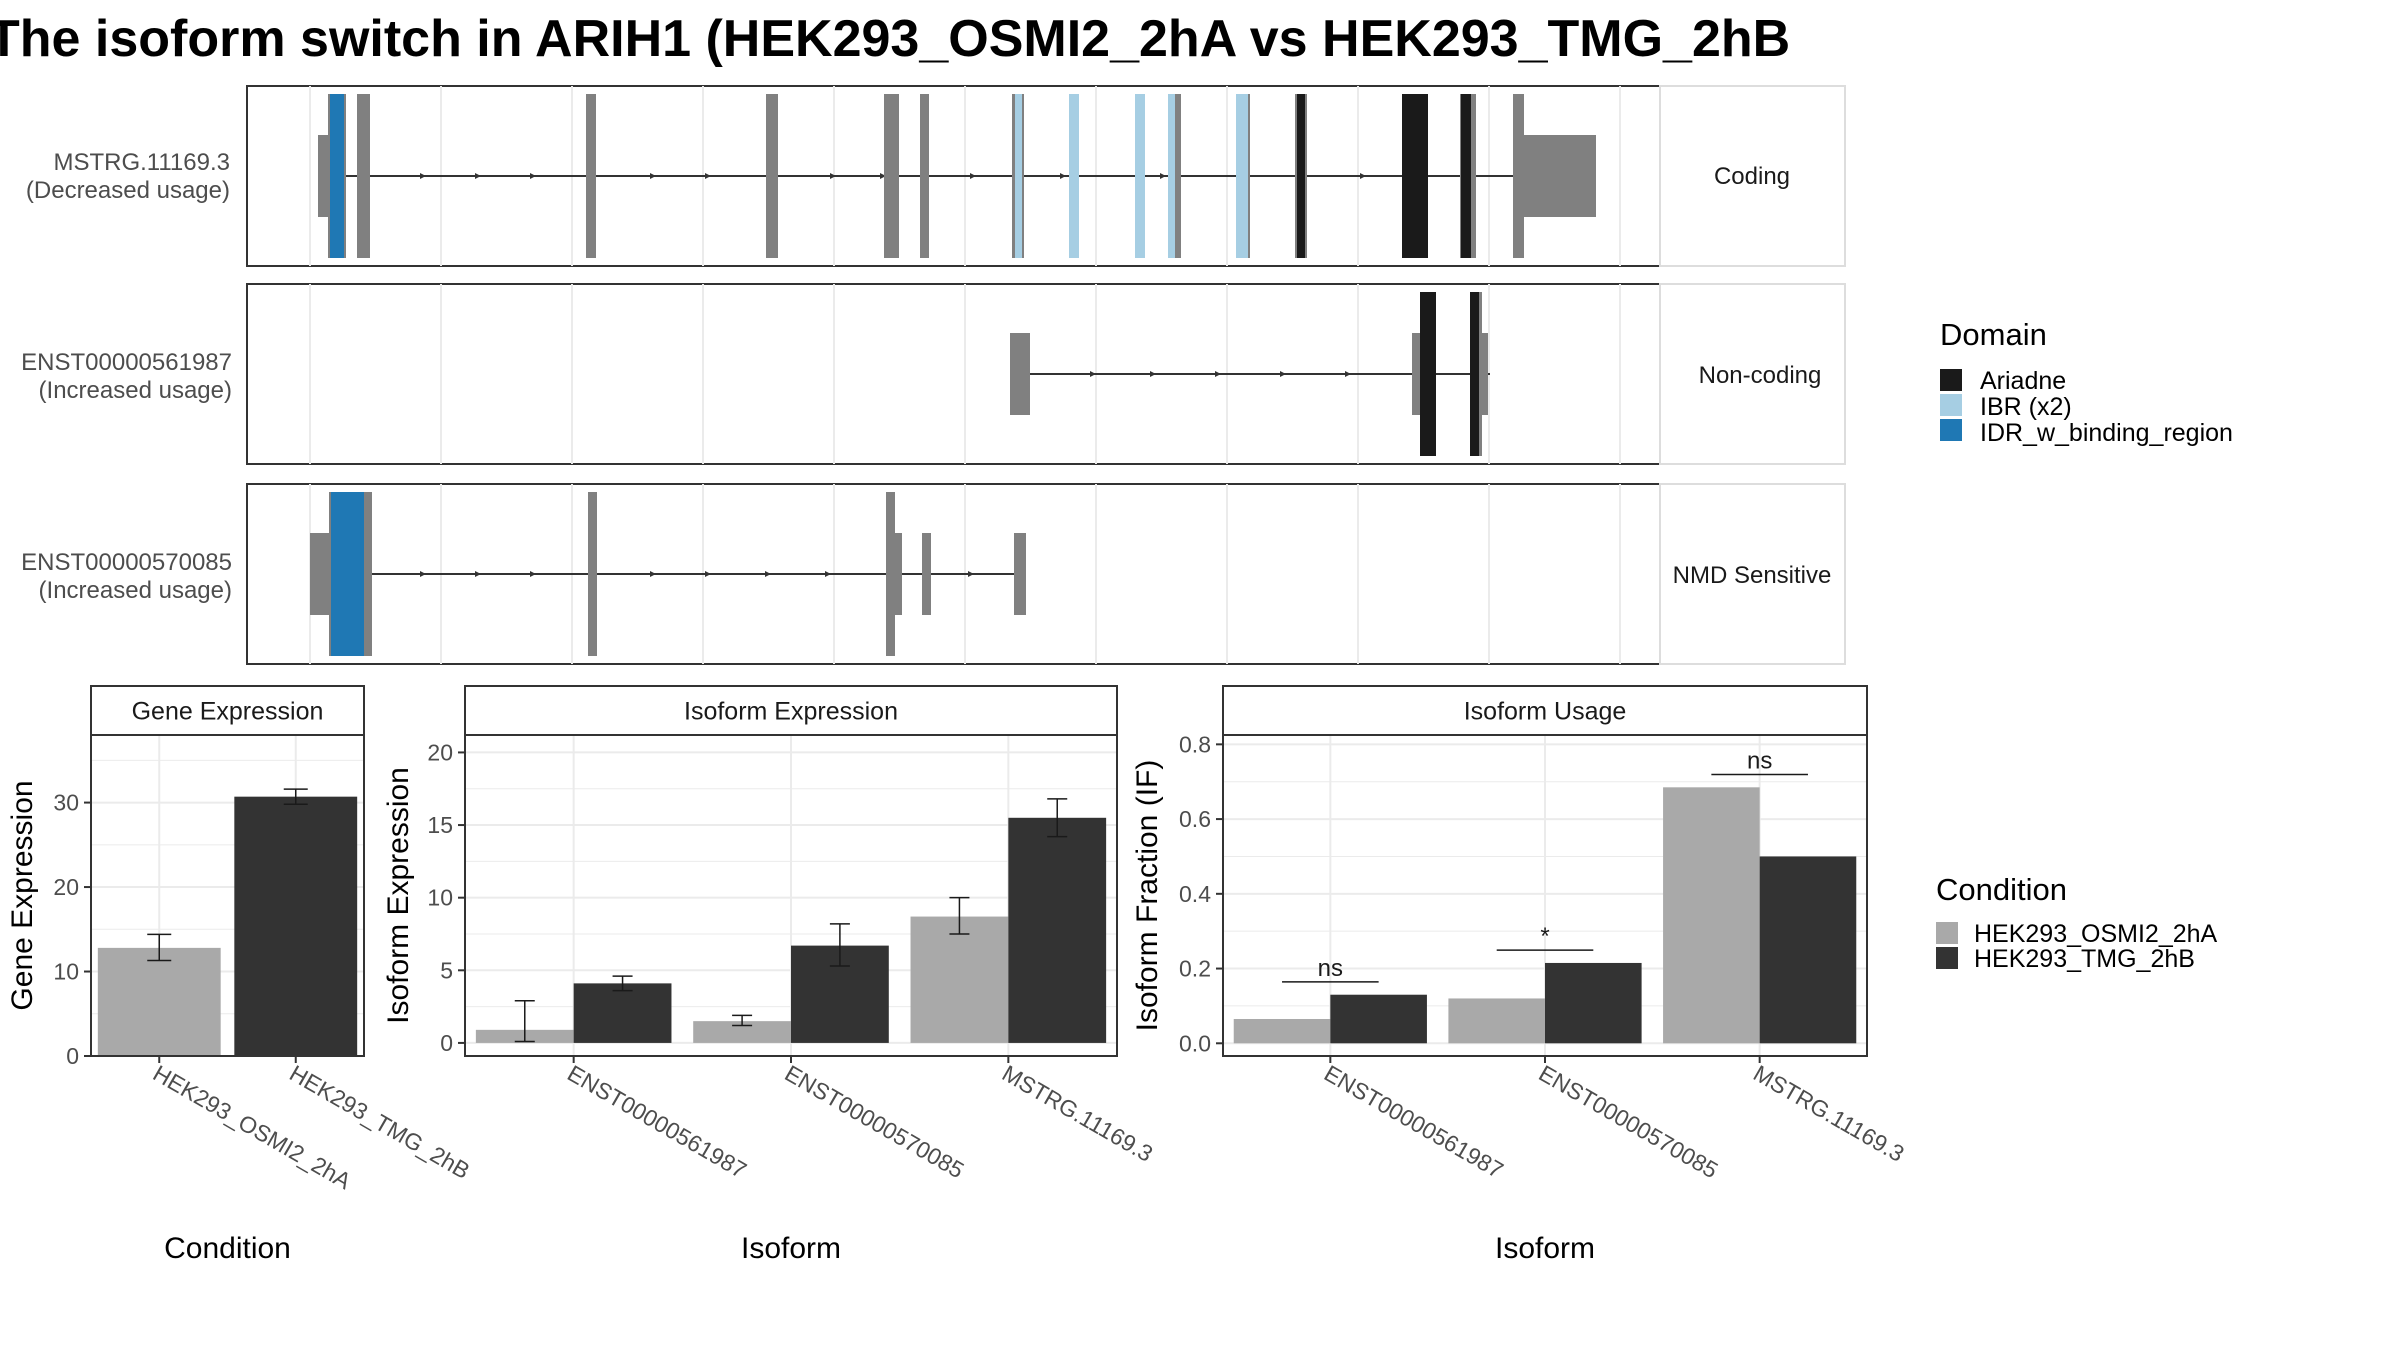 The width and height of the screenshot is (2400, 1350). What do you see at coordinates (22, 895) in the screenshot?
I see `y-axis-title: Gene Expression` at bounding box center [22, 895].